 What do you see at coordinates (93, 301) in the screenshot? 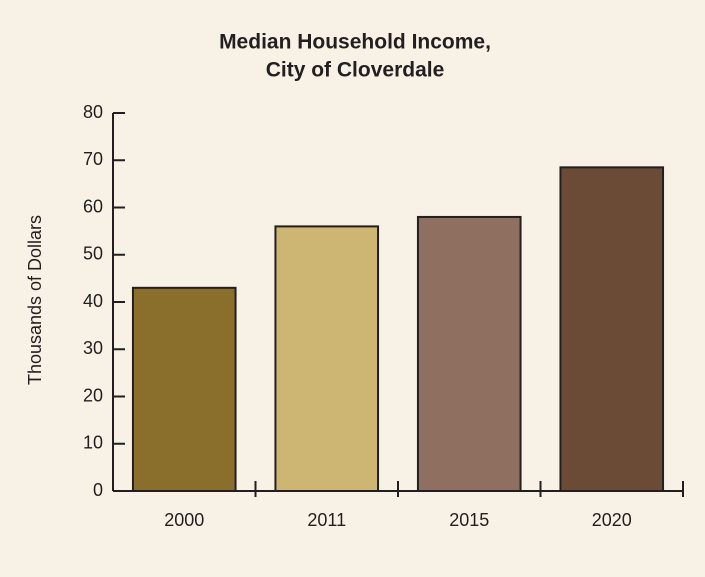
I see `y-tick-label: 40` at bounding box center [93, 301].